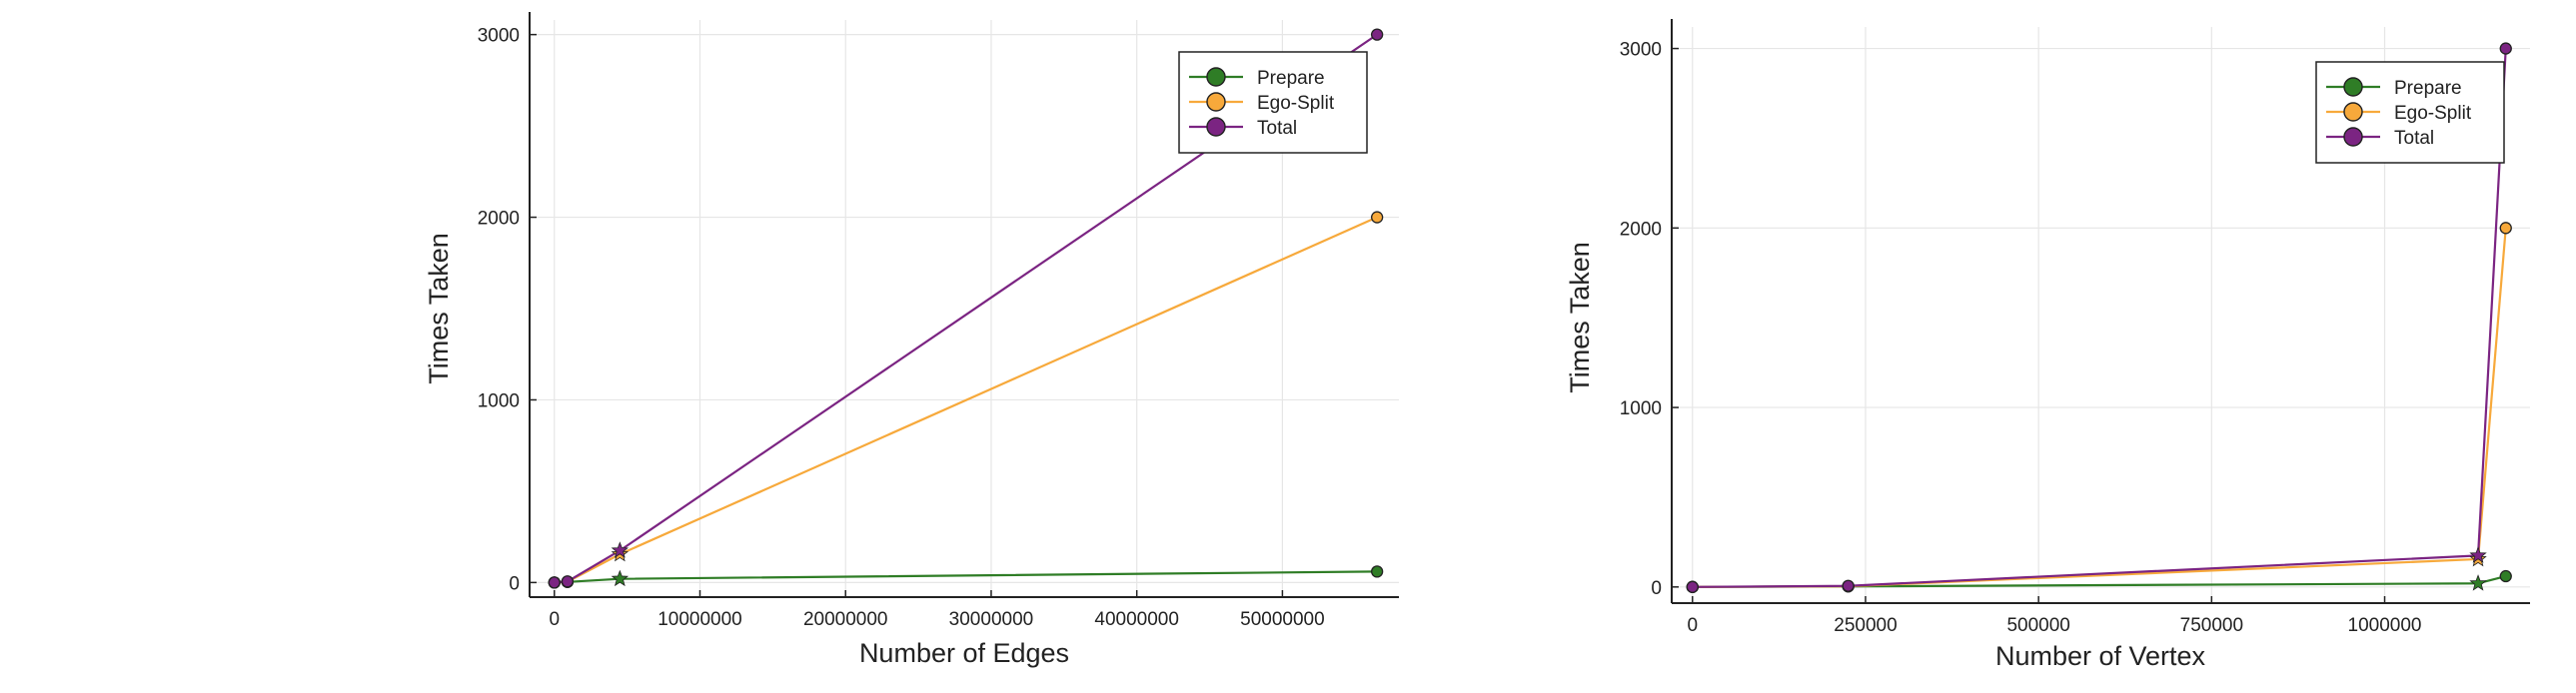 This screenshot has width=2576, height=693. I want to click on x-tick-label: 20000000, so click(845, 619).